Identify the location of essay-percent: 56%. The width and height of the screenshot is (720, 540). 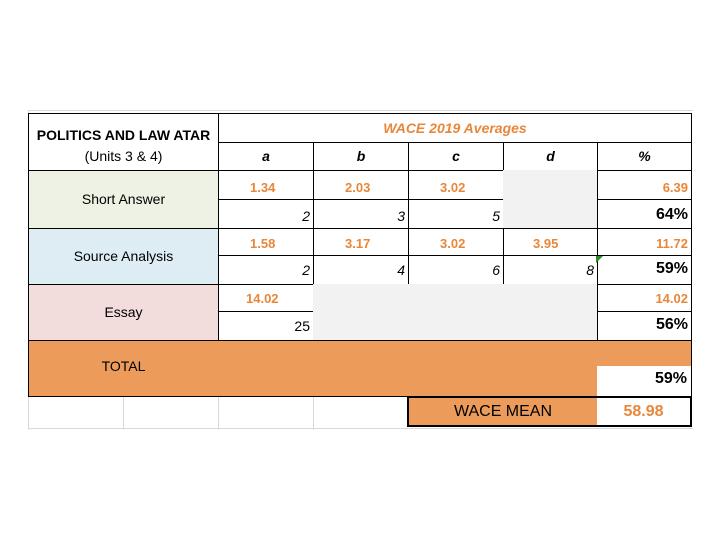
(671, 324).